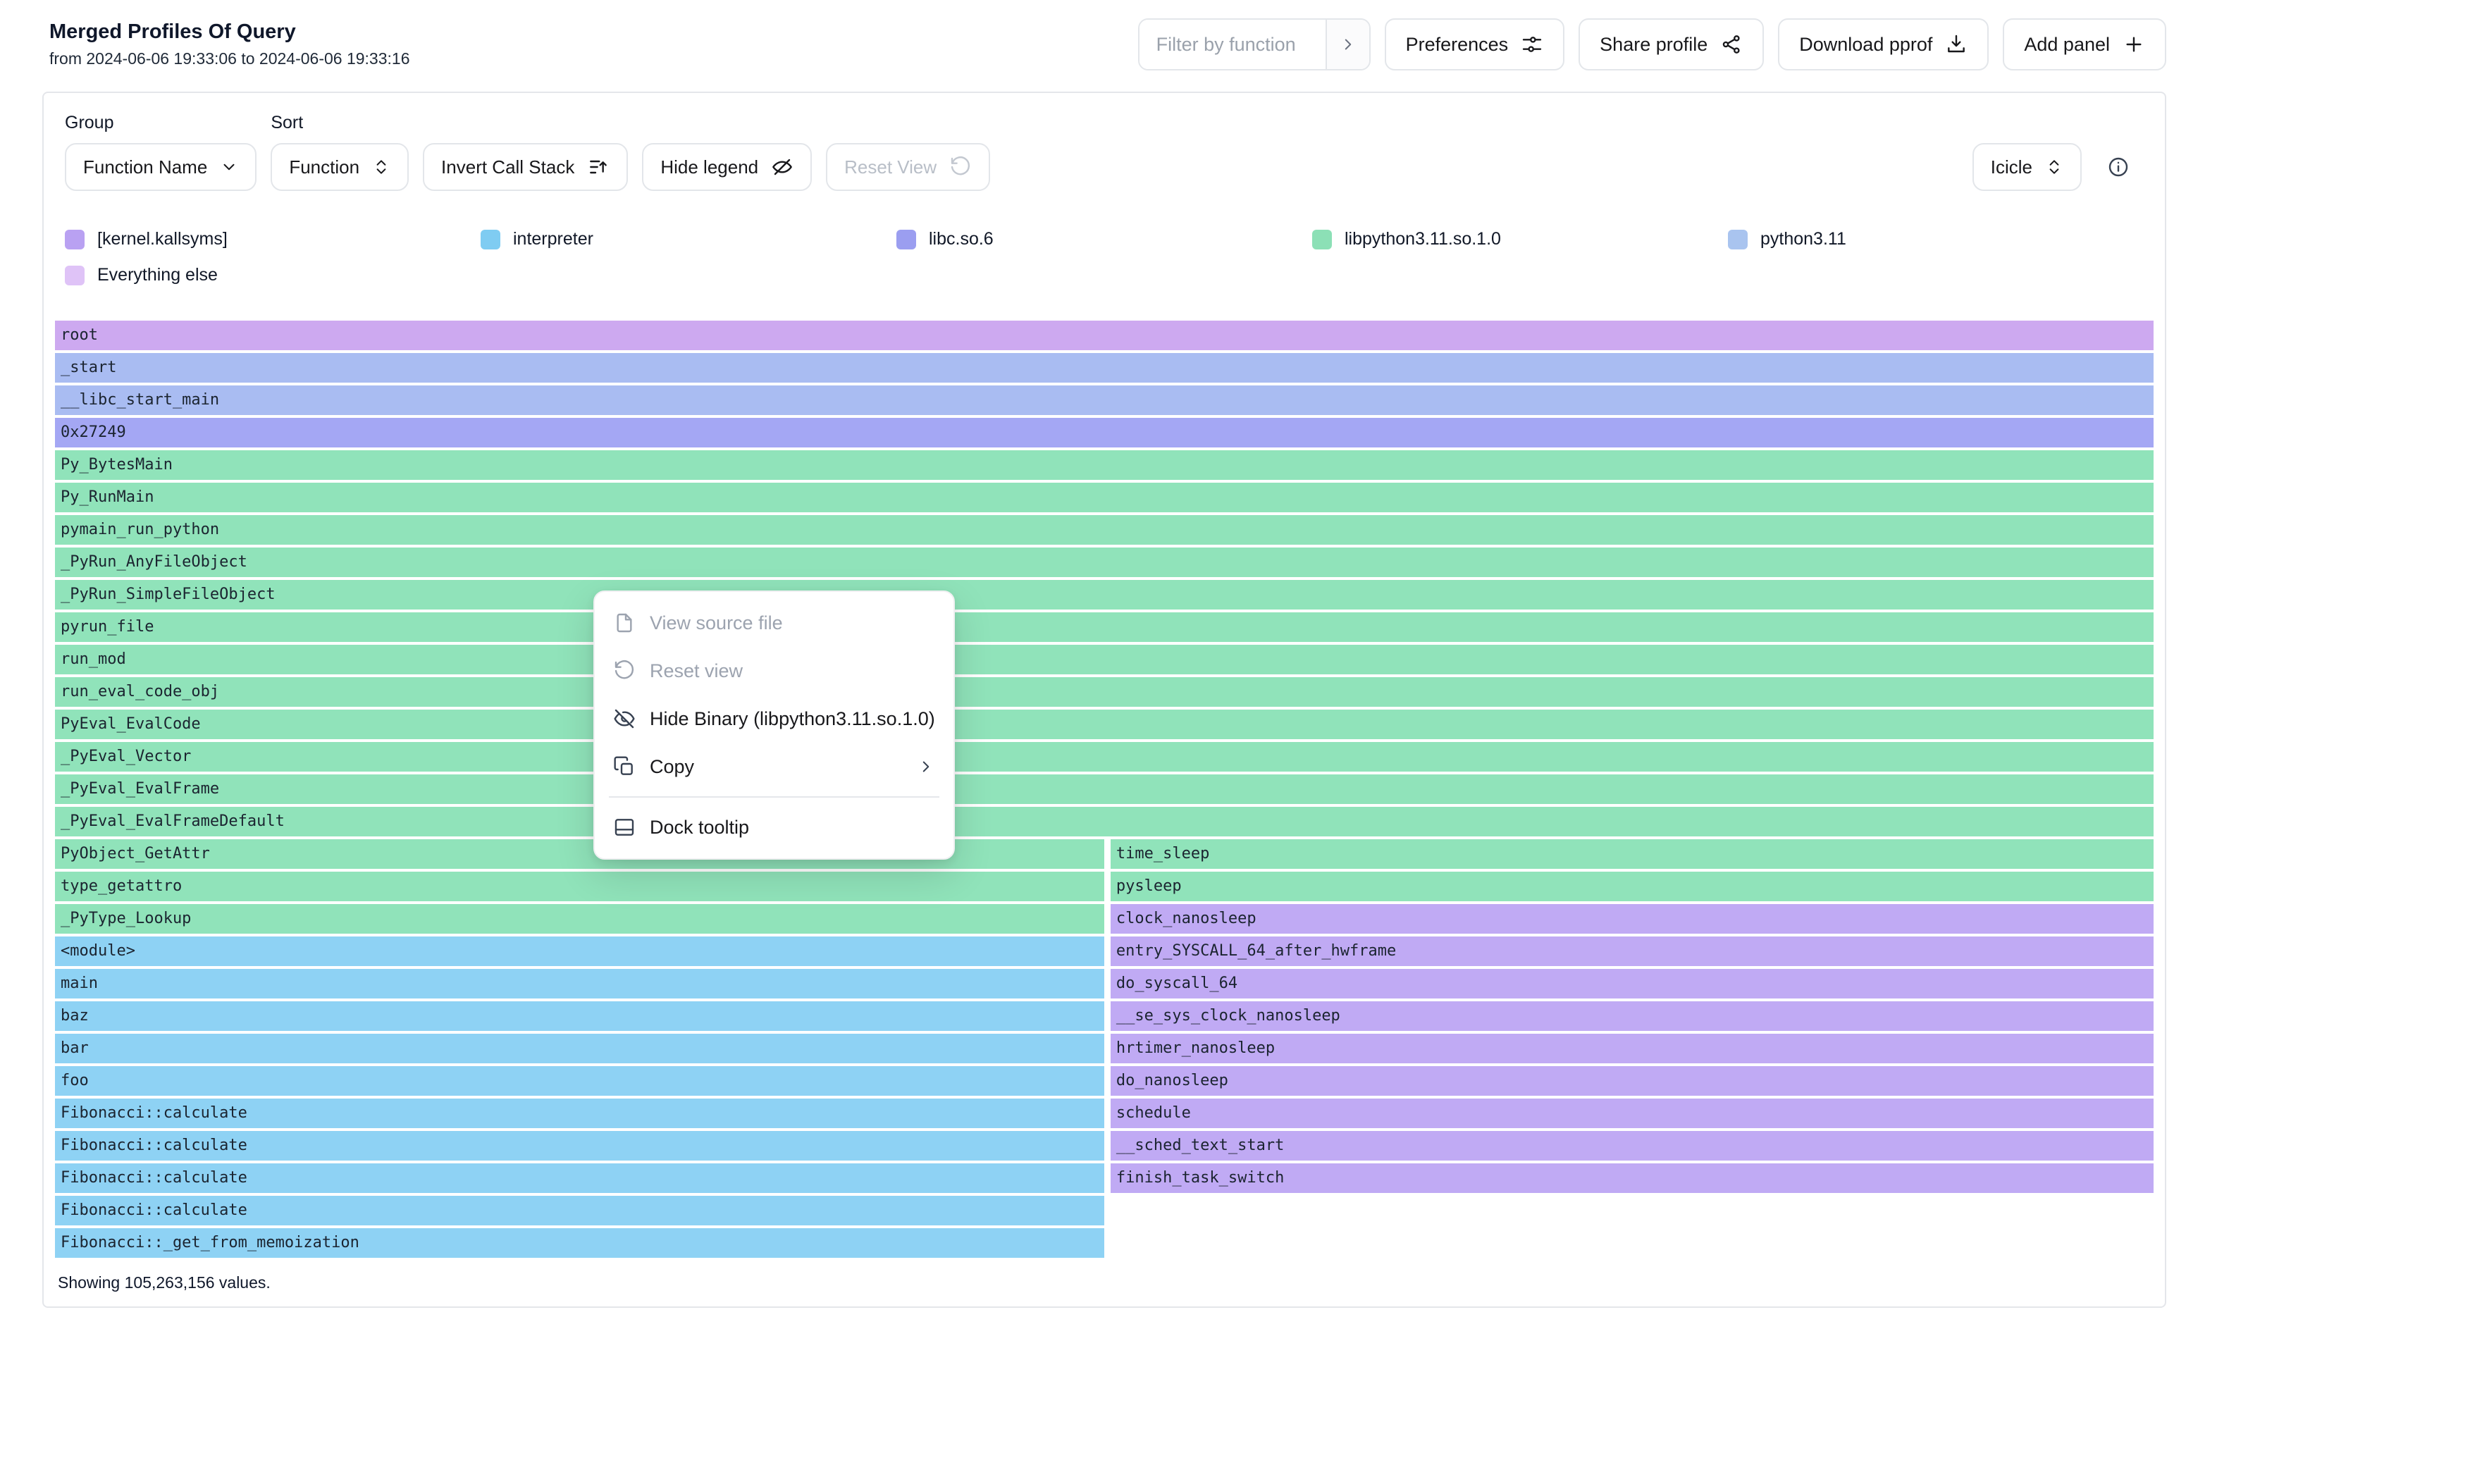 This screenshot has height=1484, width=2489. What do you see at coordinates (2084, 44) in the screenshot?
I see `add-panel-button: Add panel` at bounding box center [2084, 44].